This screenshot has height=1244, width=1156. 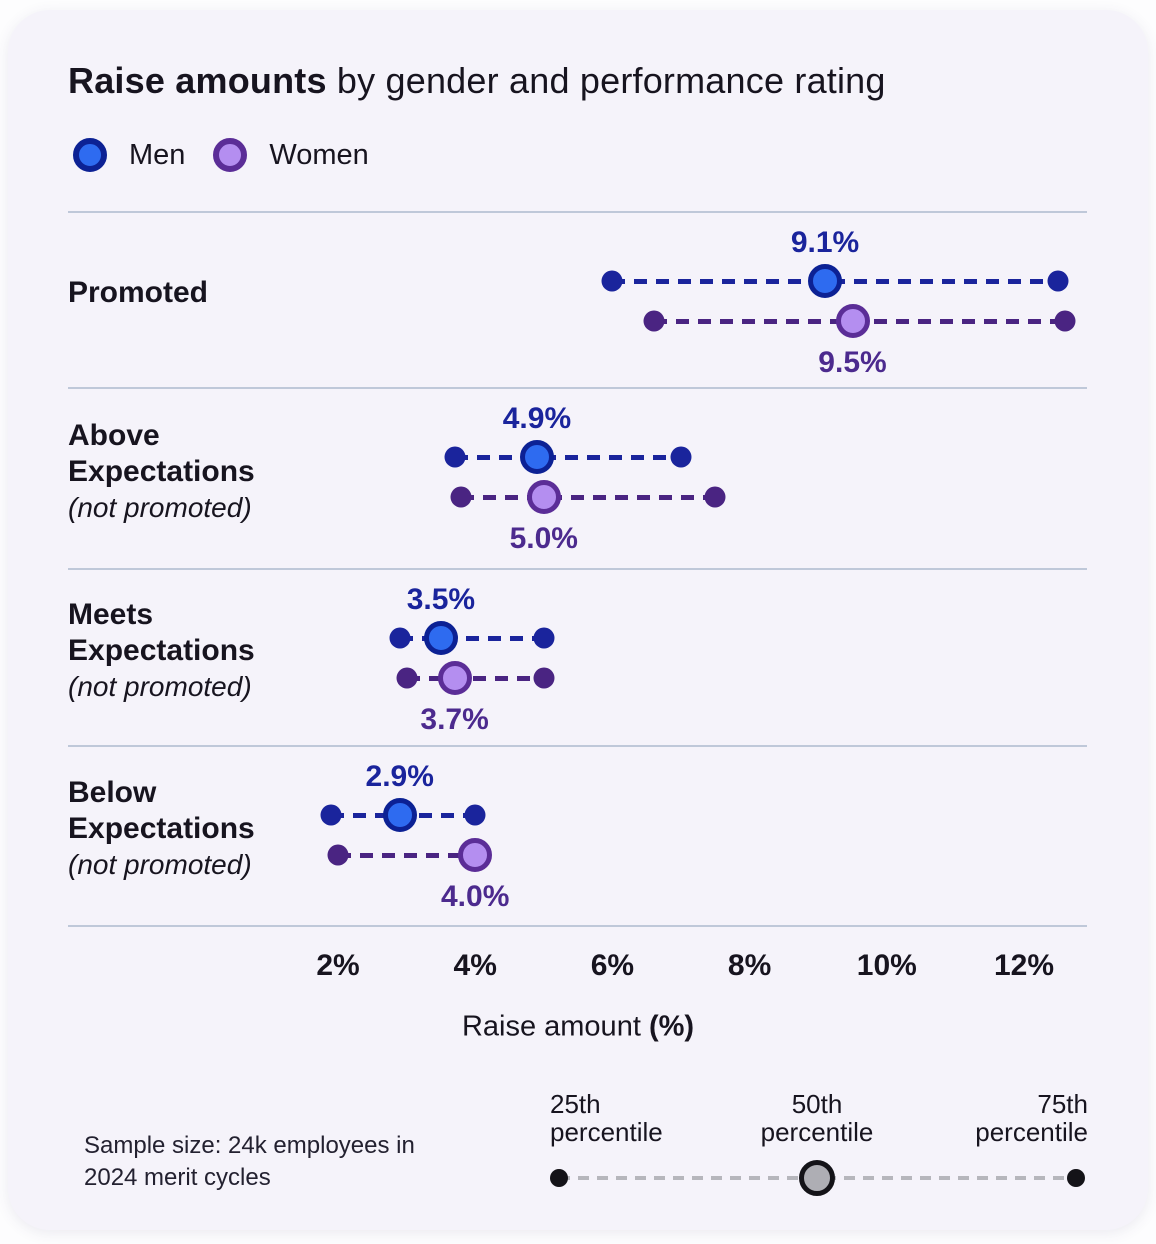 What do you see at coordinates (749, 965) in the screenshot?
I see `x-tick: 8%` at bounding box center [749, 965].